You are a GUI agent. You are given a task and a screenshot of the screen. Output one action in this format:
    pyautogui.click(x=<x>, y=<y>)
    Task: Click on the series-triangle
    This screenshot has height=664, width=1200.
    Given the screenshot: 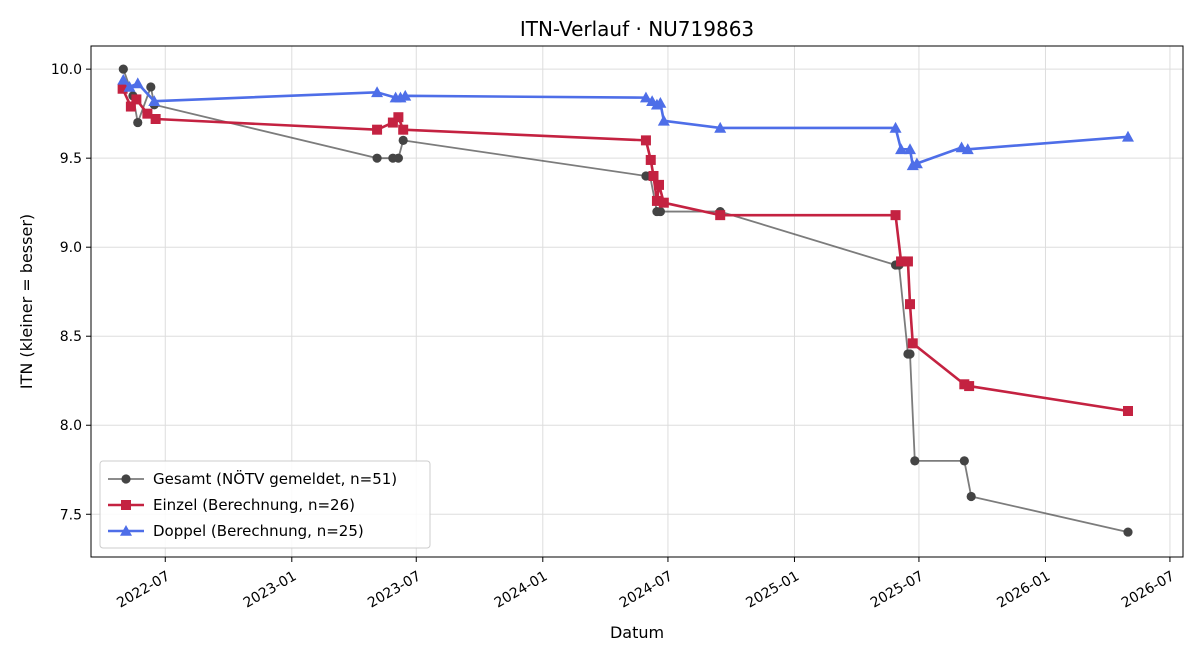 What is the action you would take?
    pyautogui.click(x=625, y=122)
    